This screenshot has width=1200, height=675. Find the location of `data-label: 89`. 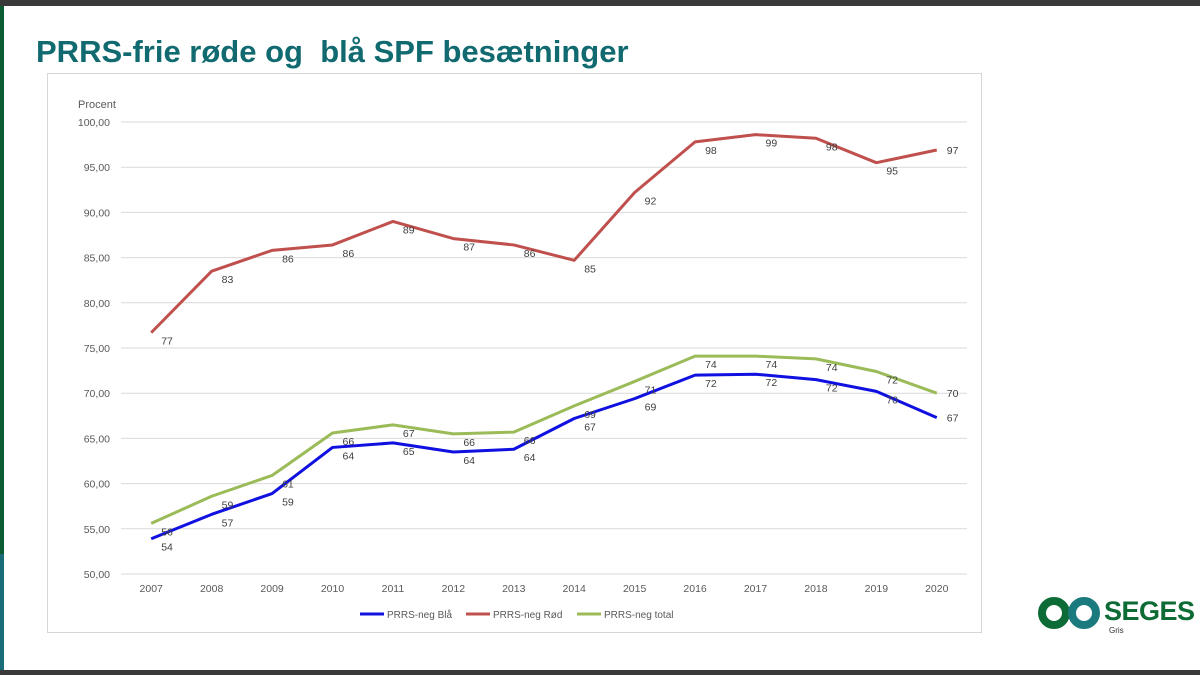

data-label: 89 is located at coordinates (409, 230).